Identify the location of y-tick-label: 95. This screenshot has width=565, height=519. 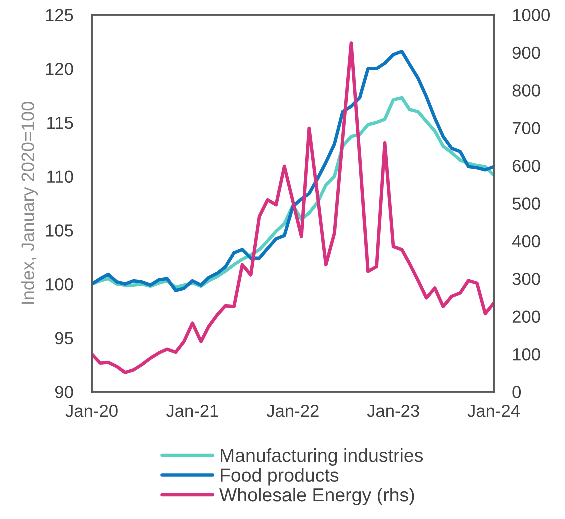
(64, 338).